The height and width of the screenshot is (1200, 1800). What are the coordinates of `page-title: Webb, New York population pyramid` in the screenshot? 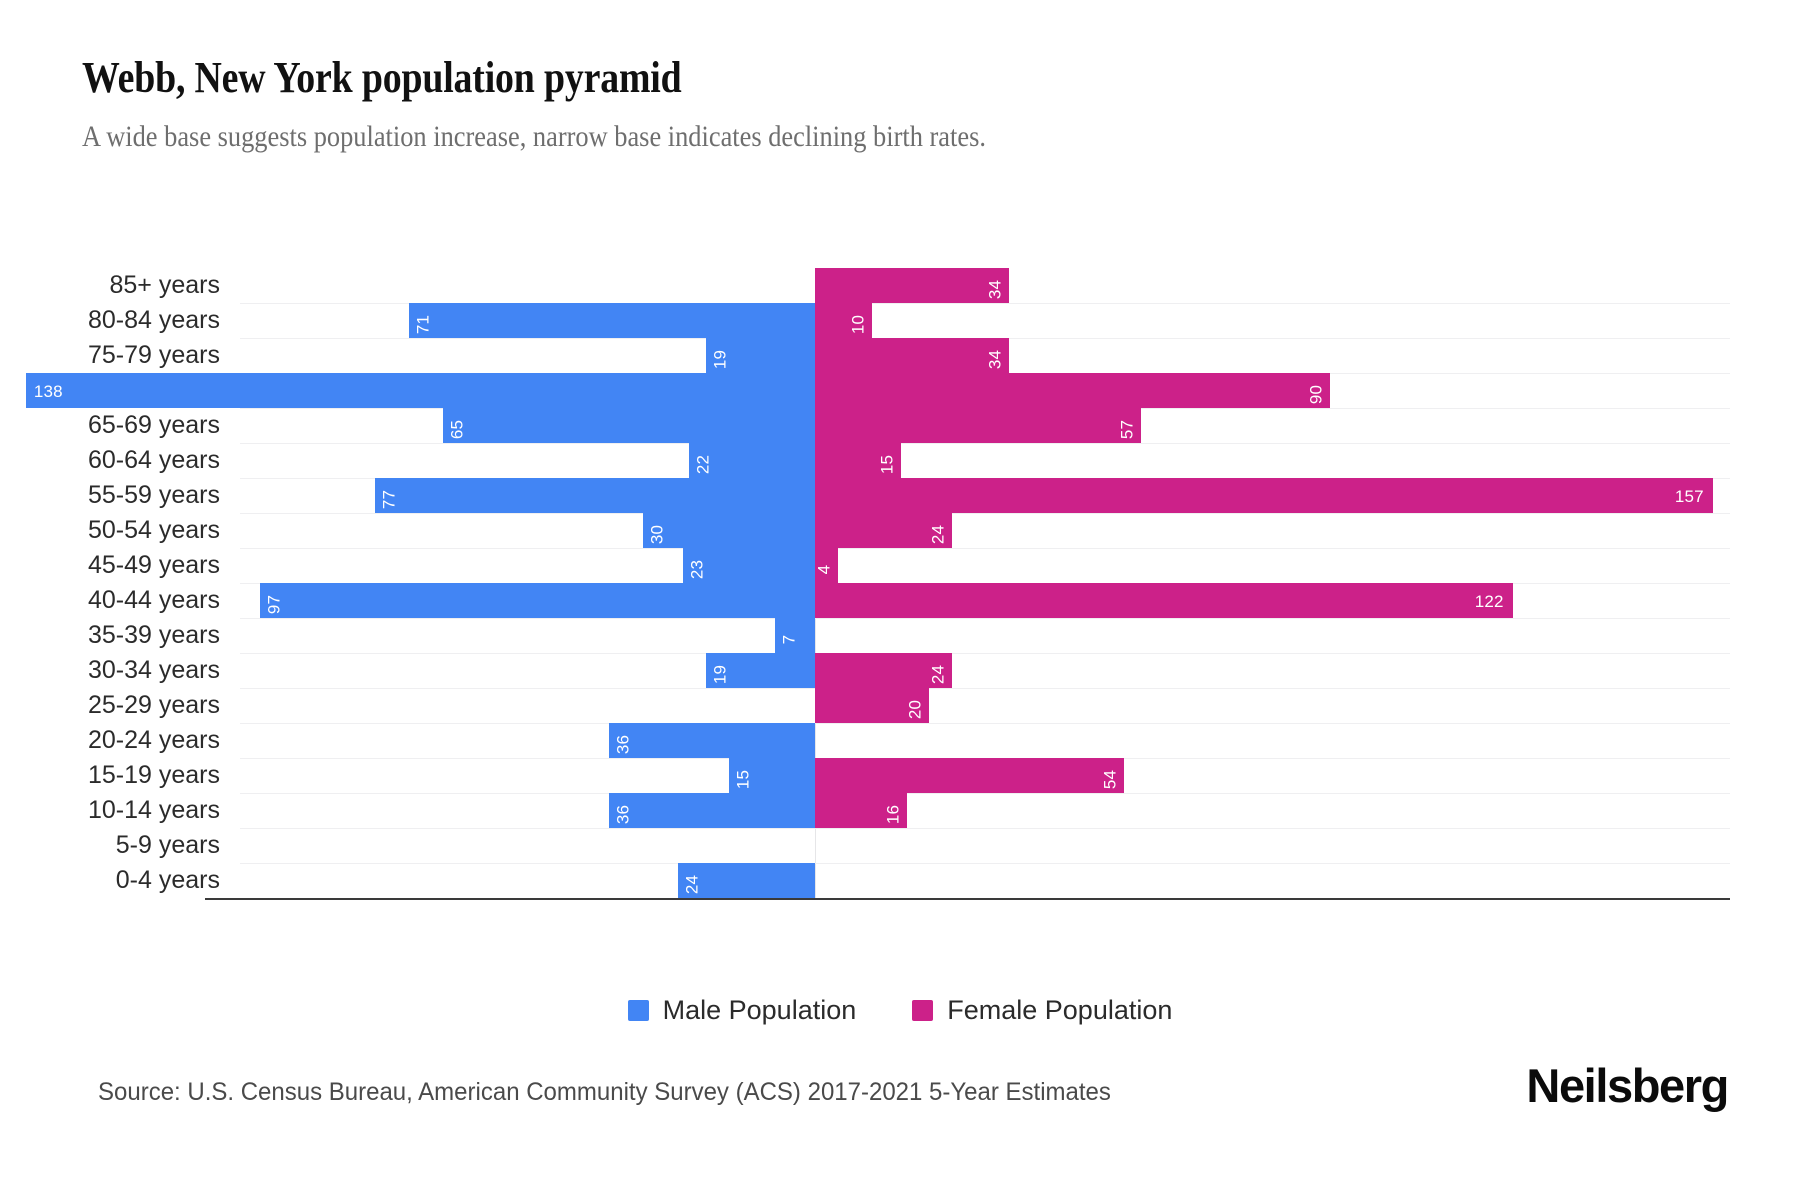 It's located at (382, 77).